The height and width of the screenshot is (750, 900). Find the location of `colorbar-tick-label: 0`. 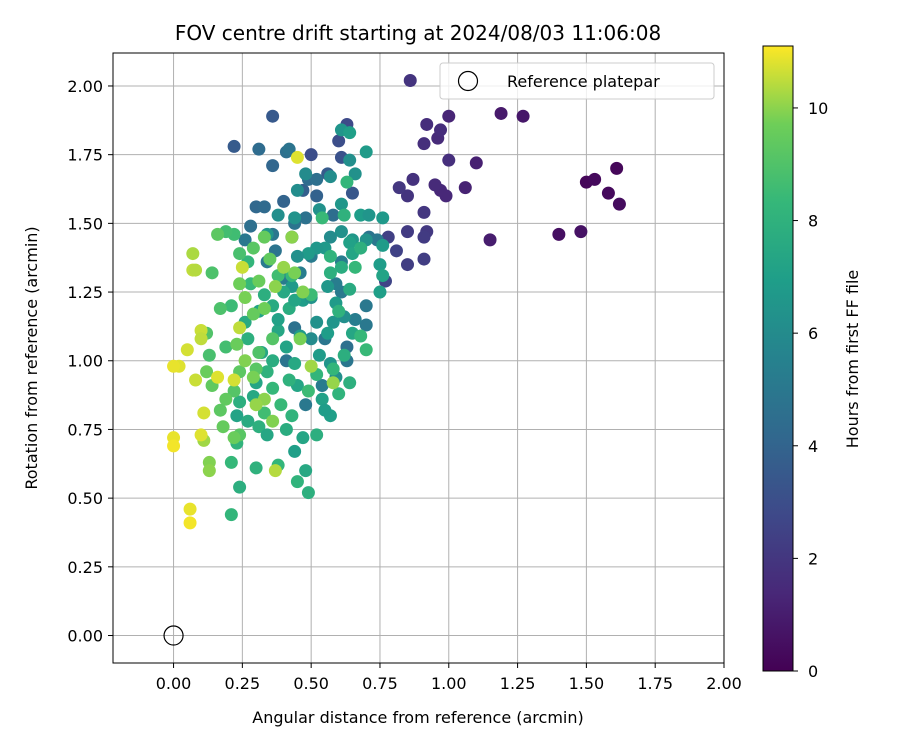

colorbar-tick-label: 0 is located at coordinates (813, 671).